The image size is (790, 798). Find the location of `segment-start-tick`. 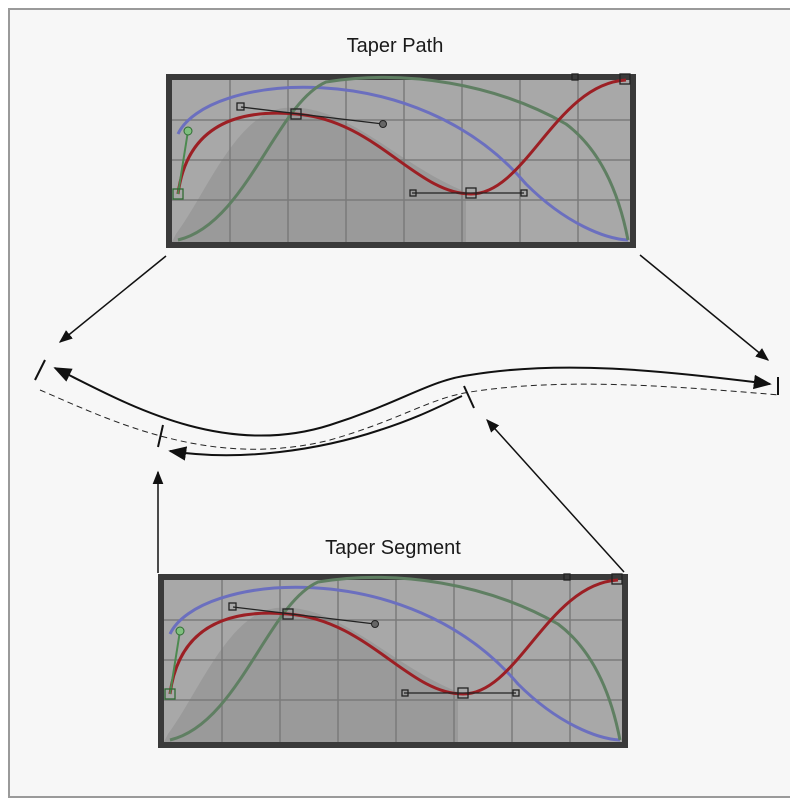

segment-start-tick is located at coordinates (160, 436).